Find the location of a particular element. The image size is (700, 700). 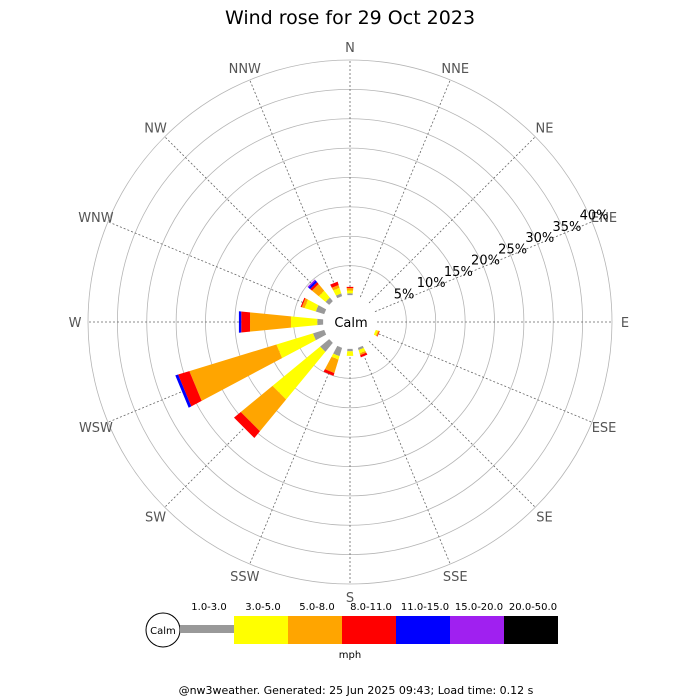

legend-label-5.0-8.0: 5.0-8.0 is located at coordinates (316, 607).